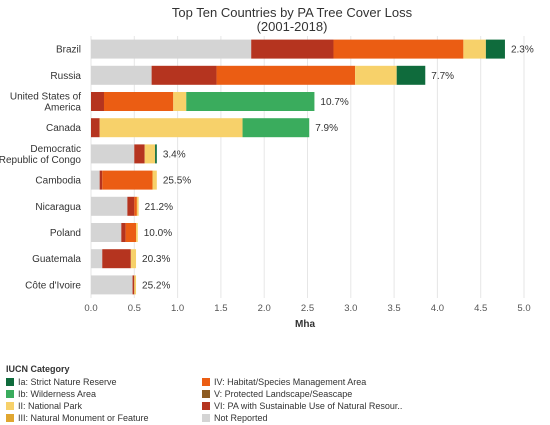 The height and width of the screenshot is (425, 550). Describe the element at coordinates (50, 405) in the screenshot. I see `legend-label: II: National Park` at that location.